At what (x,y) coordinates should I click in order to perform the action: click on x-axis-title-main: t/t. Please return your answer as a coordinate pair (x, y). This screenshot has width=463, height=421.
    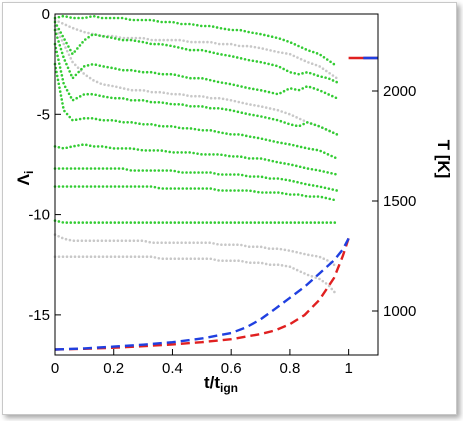
    Looking at the image, I should click on (212, 382).